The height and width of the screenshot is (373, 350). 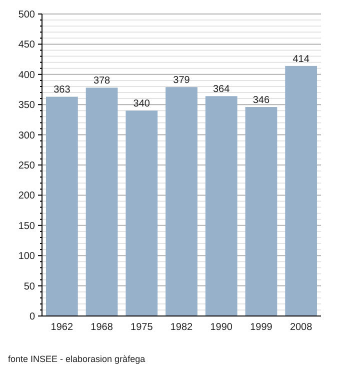 What do you see at coordinates (27, 45) in the screenshot?
I see `y-tick-label: 450` at bounding box center [27, 45].